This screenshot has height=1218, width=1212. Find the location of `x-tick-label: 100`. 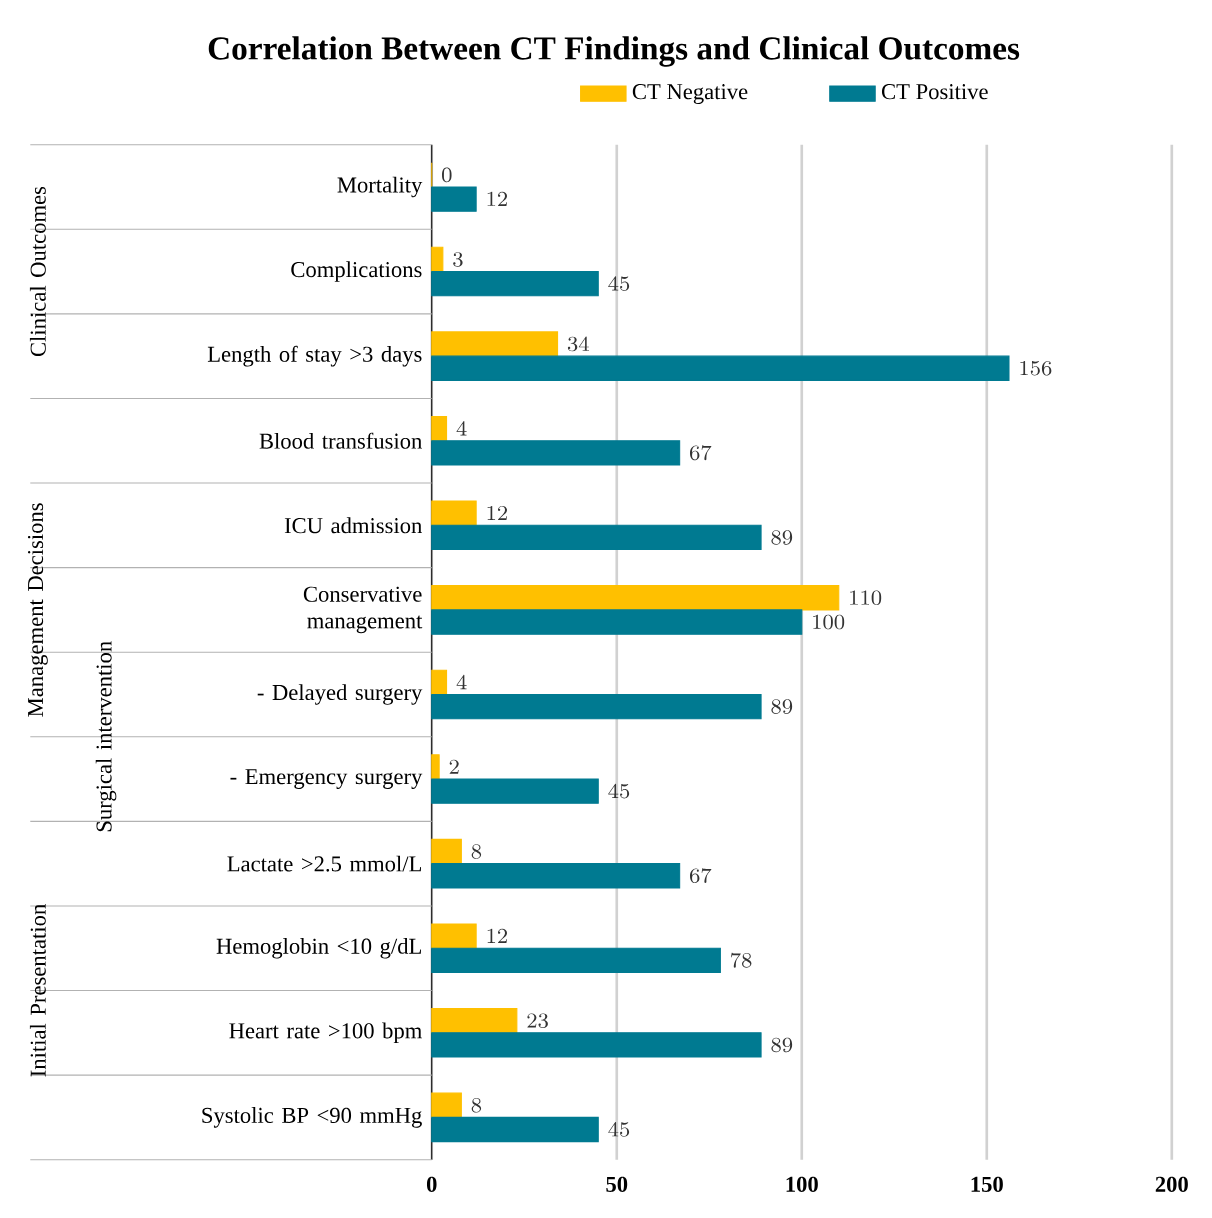

x-tick-label: 100 is located at coordinates (802, 1184).